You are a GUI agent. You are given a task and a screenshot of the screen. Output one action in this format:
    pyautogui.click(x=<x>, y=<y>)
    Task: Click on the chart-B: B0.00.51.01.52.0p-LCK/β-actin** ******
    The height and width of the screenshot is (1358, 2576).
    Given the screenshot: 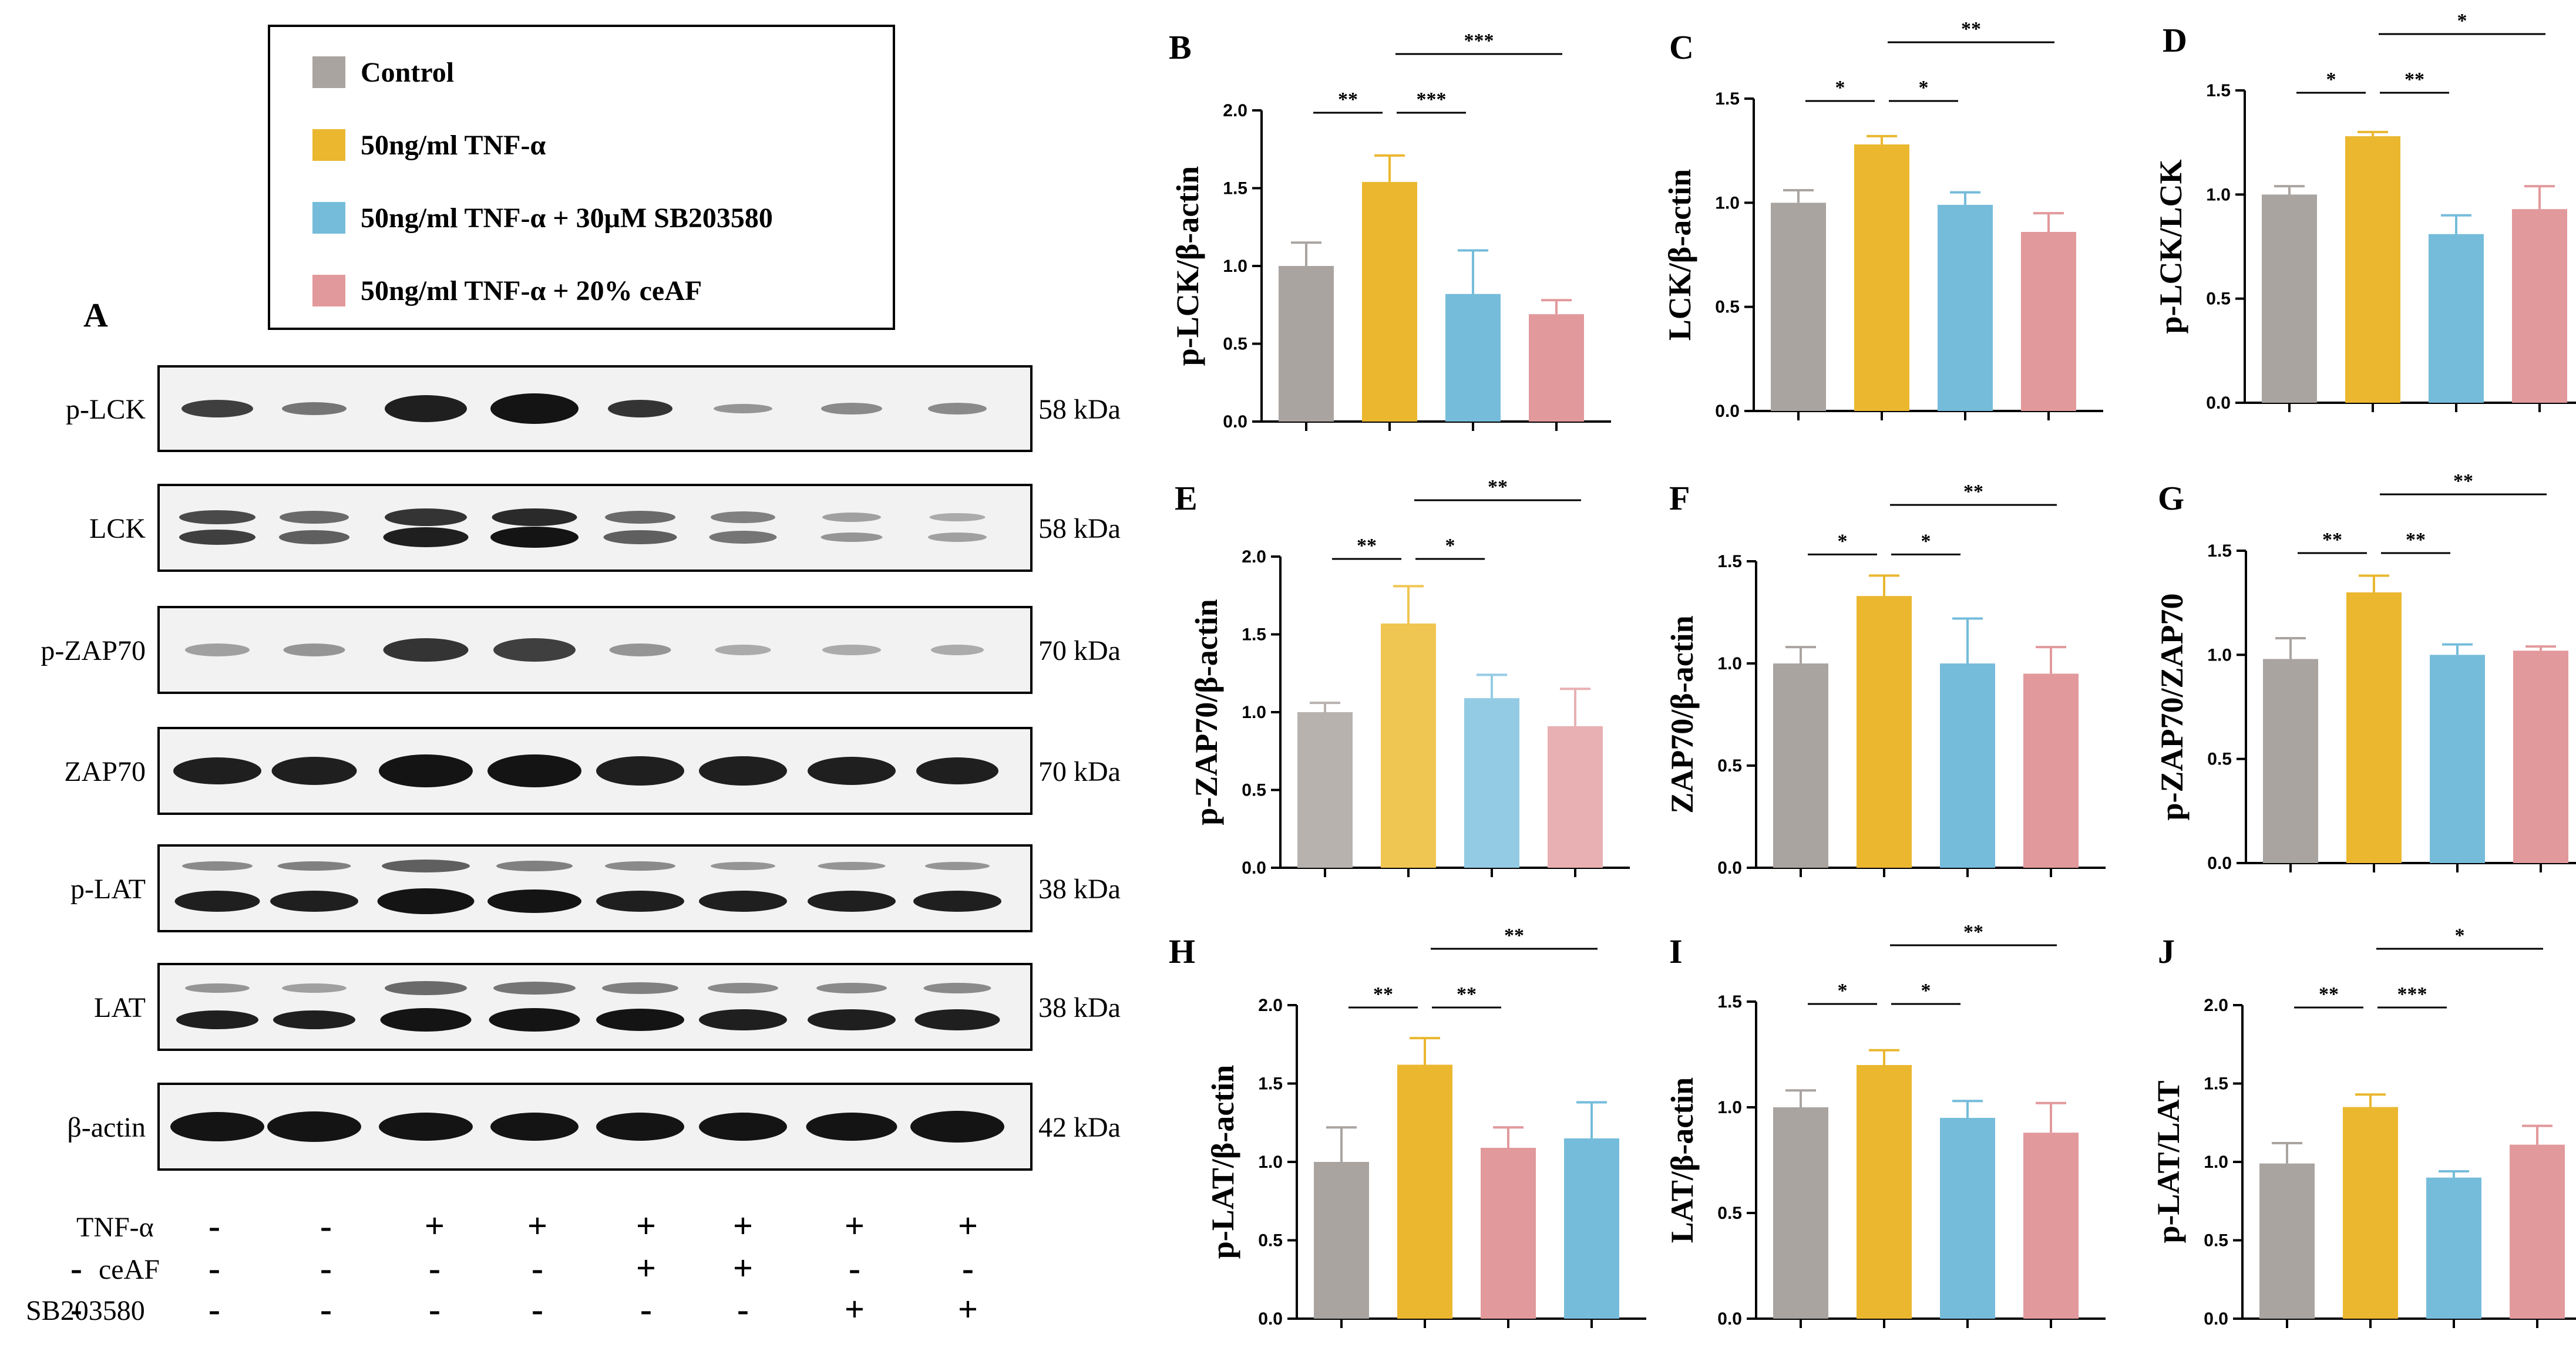 What is the action you would take?
    pyautogui.click(x=1390, y=230)
    